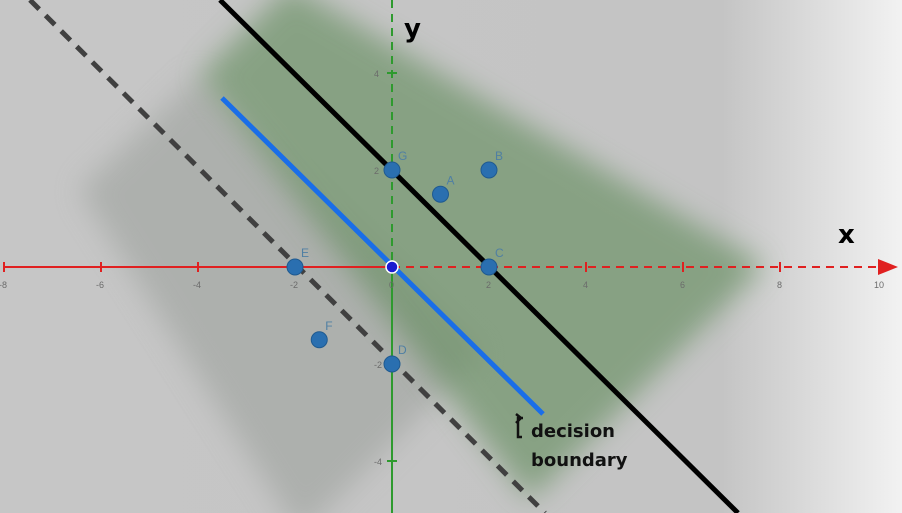 This screenshot has width=902, height=513. I want to click on point-c, so click(489, 267).